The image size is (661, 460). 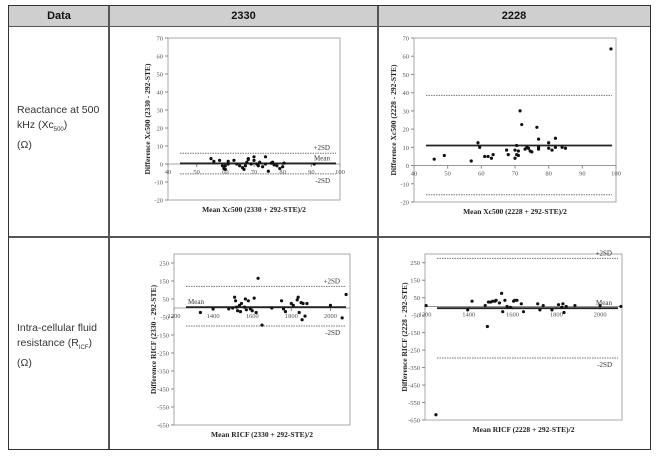 I want to click on svg-text: Mean Xc500 (2228 + 292-STE)/2, so click(x=515, y=211).